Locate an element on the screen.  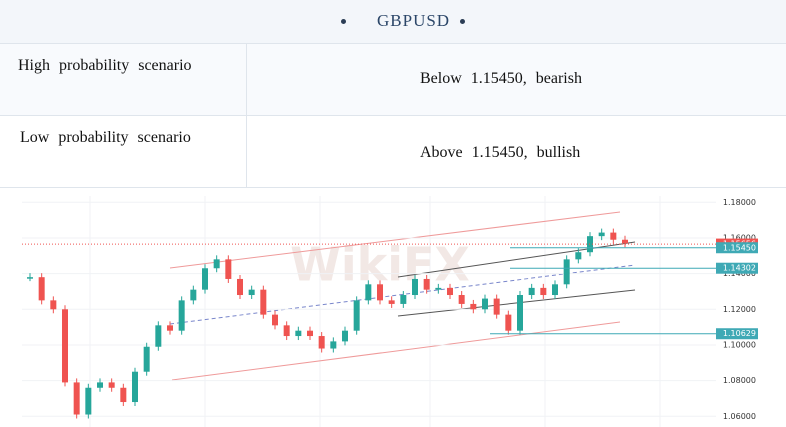
header: GBPUSD is located at coordinates (393, 22).